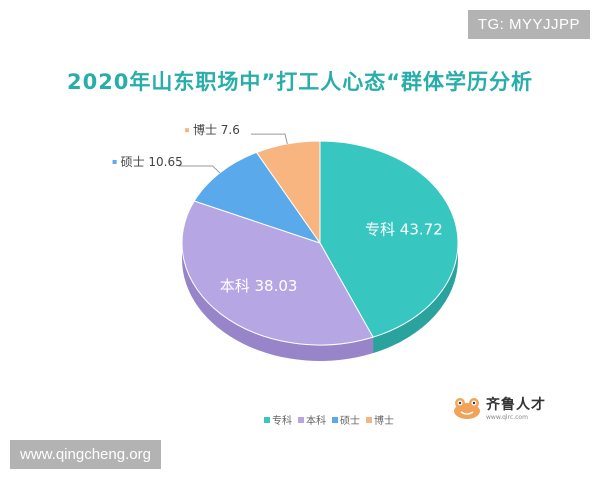 This screenshot has width=600, height=480. What do you see at coordinates (316, 421) in the screenshot?
I see `legend-label: 本科` at bounding box center [316, 421].